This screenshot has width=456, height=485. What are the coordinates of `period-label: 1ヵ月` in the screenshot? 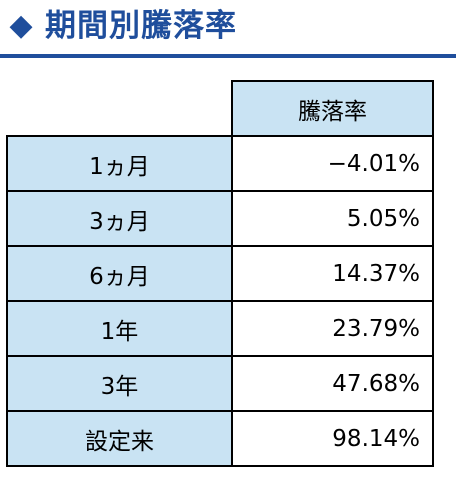 It's located at (119, 163).